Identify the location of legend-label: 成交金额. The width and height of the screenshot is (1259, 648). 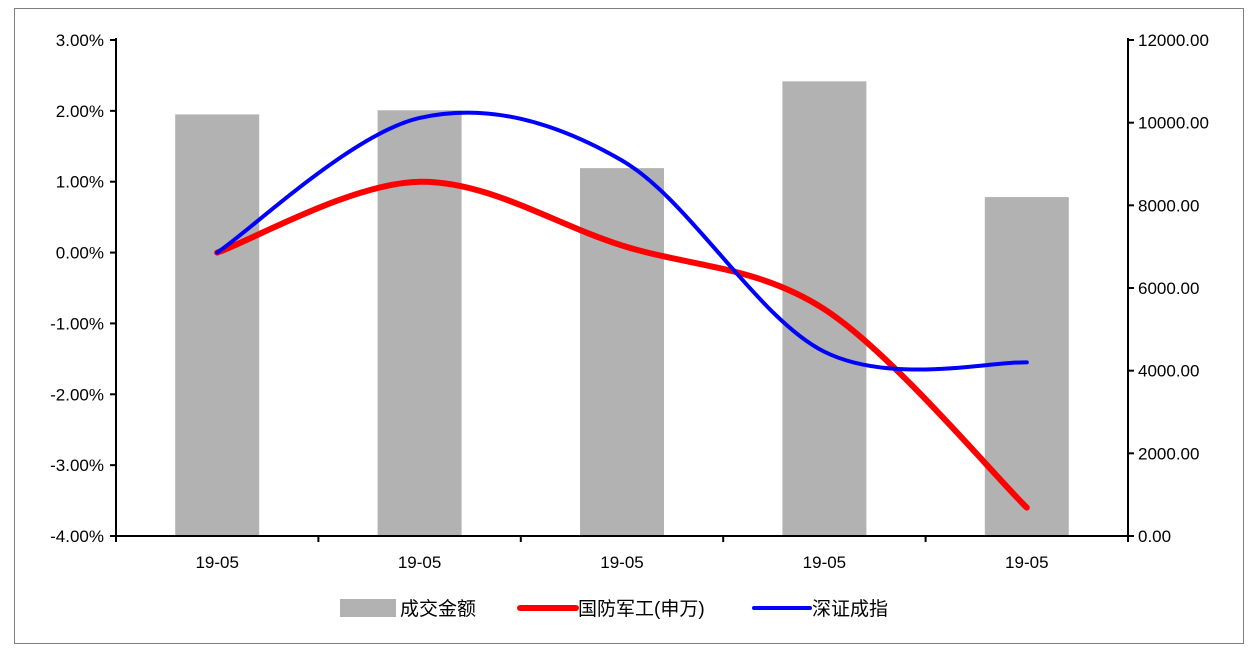
(438, 609).